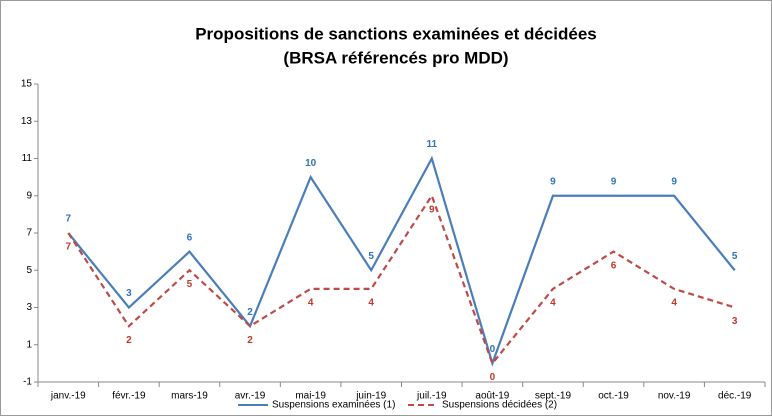 Image resolution: width=772 pixels, height=416 pixels. Describe the element at coordinates (27, 84) in the screenshot. I see `y-tick-label: 15` at that location.